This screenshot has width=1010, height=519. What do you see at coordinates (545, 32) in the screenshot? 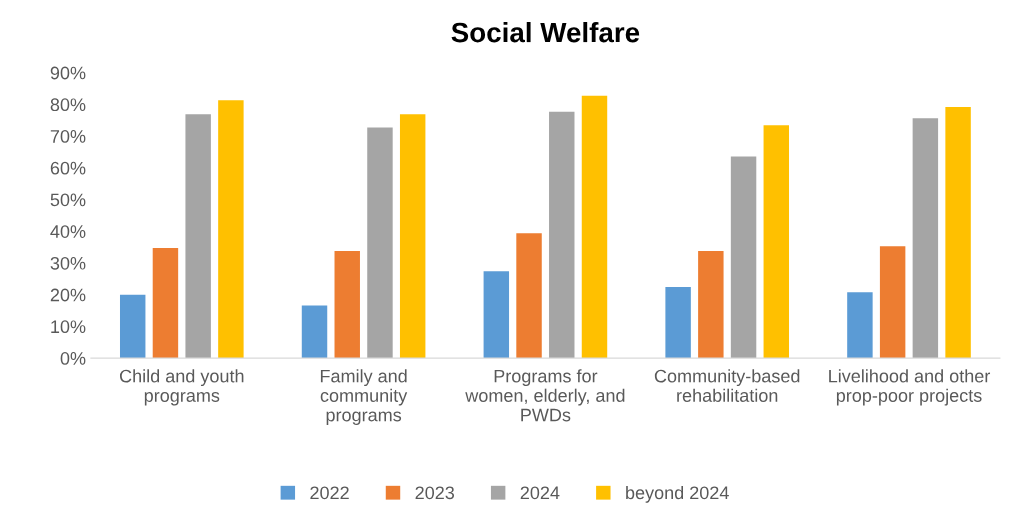
I see `chart-title: Social Welfare` at bounding box center [545, 32].